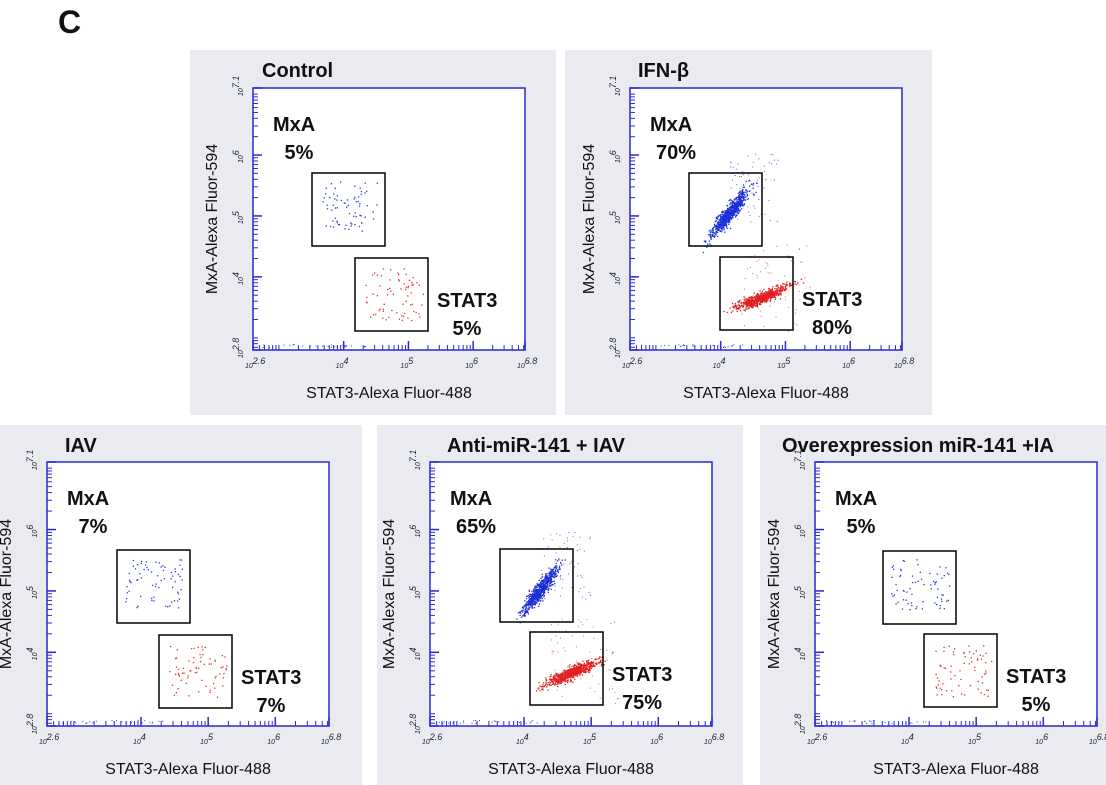 The height and width of the screenshot is (785, 1106). What do you see at coordinates (803, 595) in the screenshot?
I see `tick-base: 10` at bounding box center [803, 595].